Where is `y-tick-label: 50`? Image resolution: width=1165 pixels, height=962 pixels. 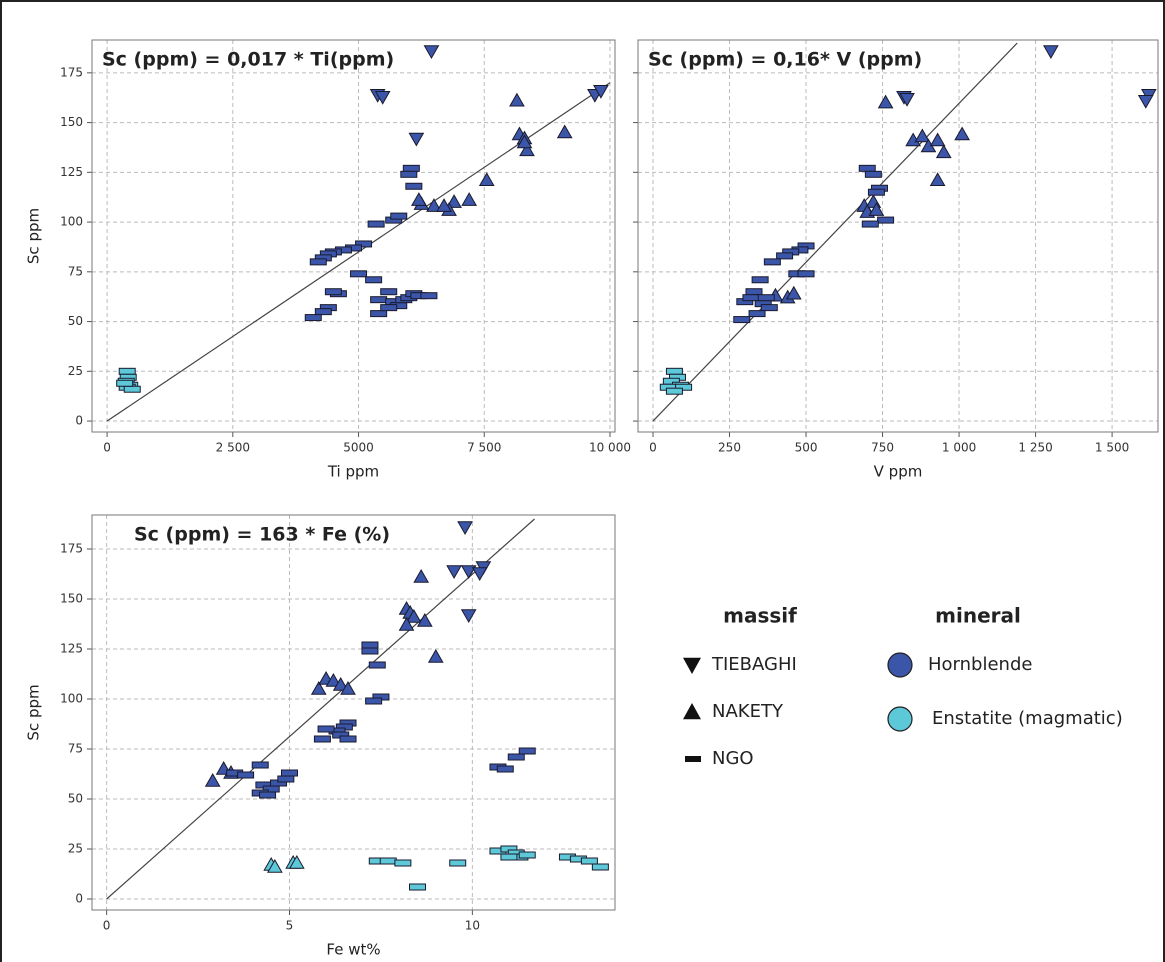
y-tick-label: 50 is located at coordinates (75, 799).